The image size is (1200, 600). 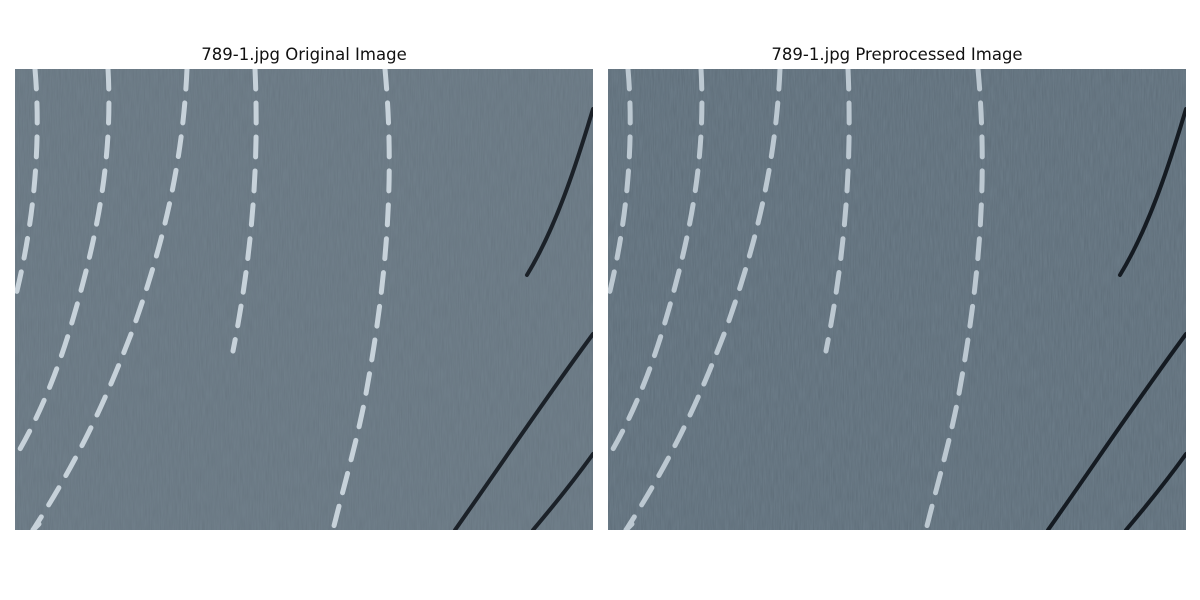 What do you see at coordinates (304, 54) in the screenshot?
I see `original-image-title: 789-1.jpg Original Image` at bounding box center [304, 54].